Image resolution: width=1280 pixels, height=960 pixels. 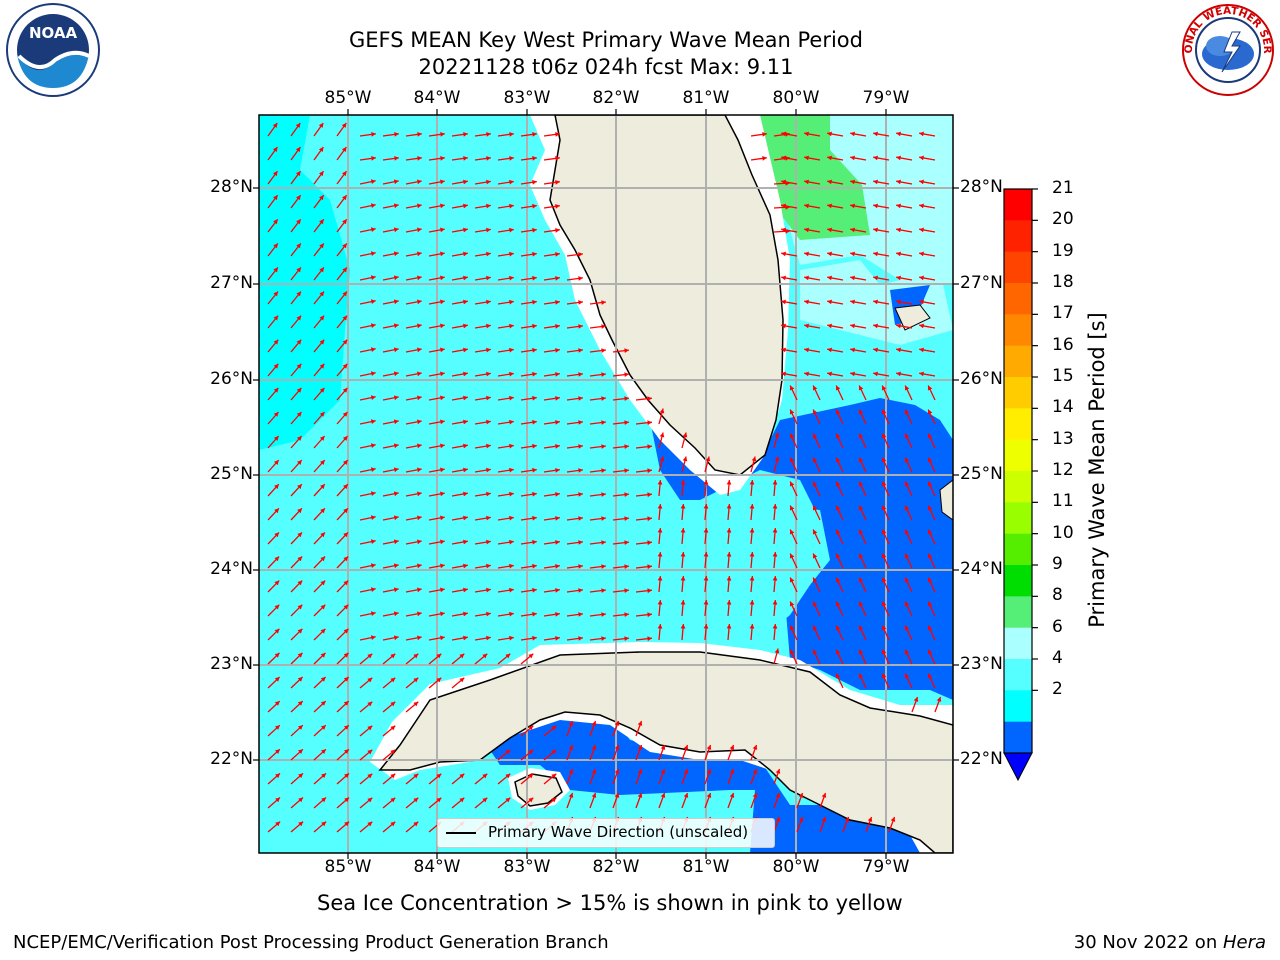 I want to click on lon-label: 84°W, so click(x=437, y=867).